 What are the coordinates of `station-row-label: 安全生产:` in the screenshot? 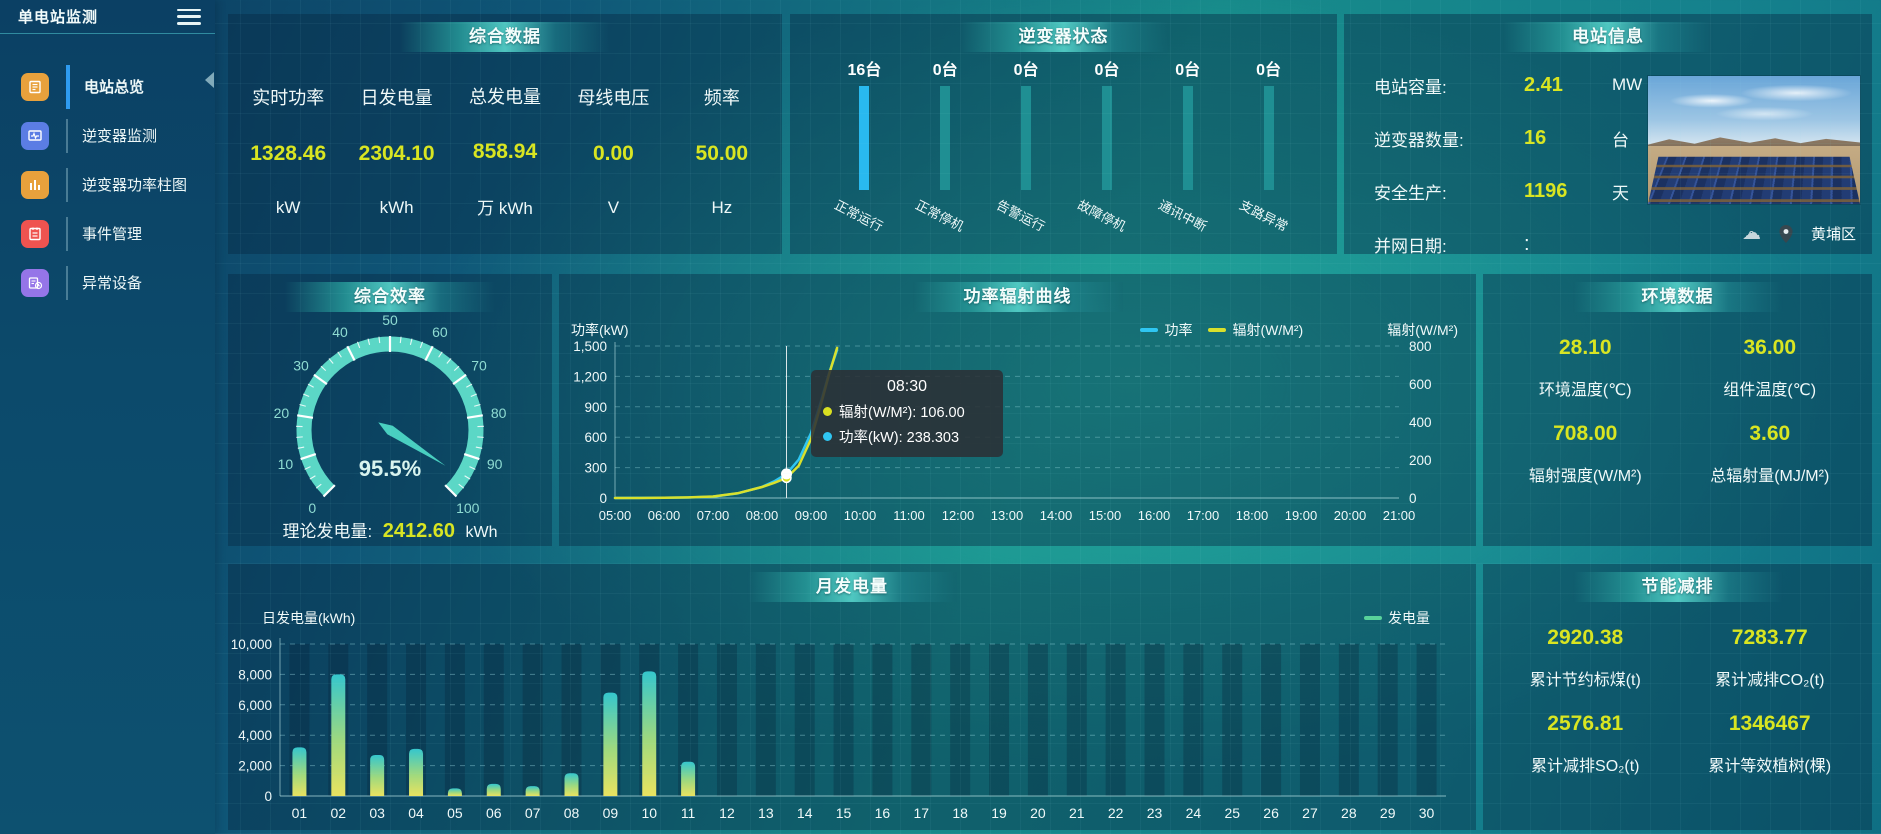 It's located at (1410, 193).